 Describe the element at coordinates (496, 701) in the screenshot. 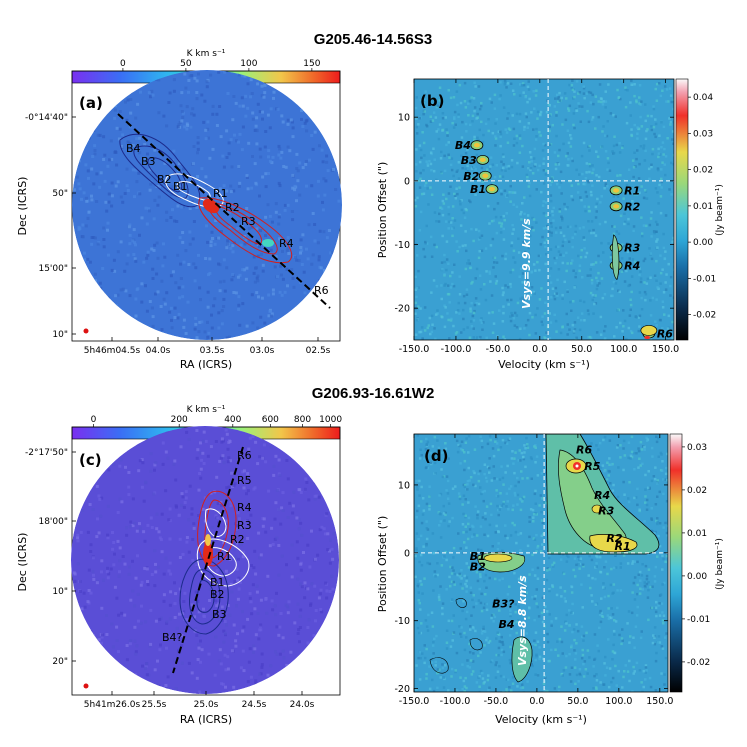

I see `x-tick-label: -50.0` at that location.